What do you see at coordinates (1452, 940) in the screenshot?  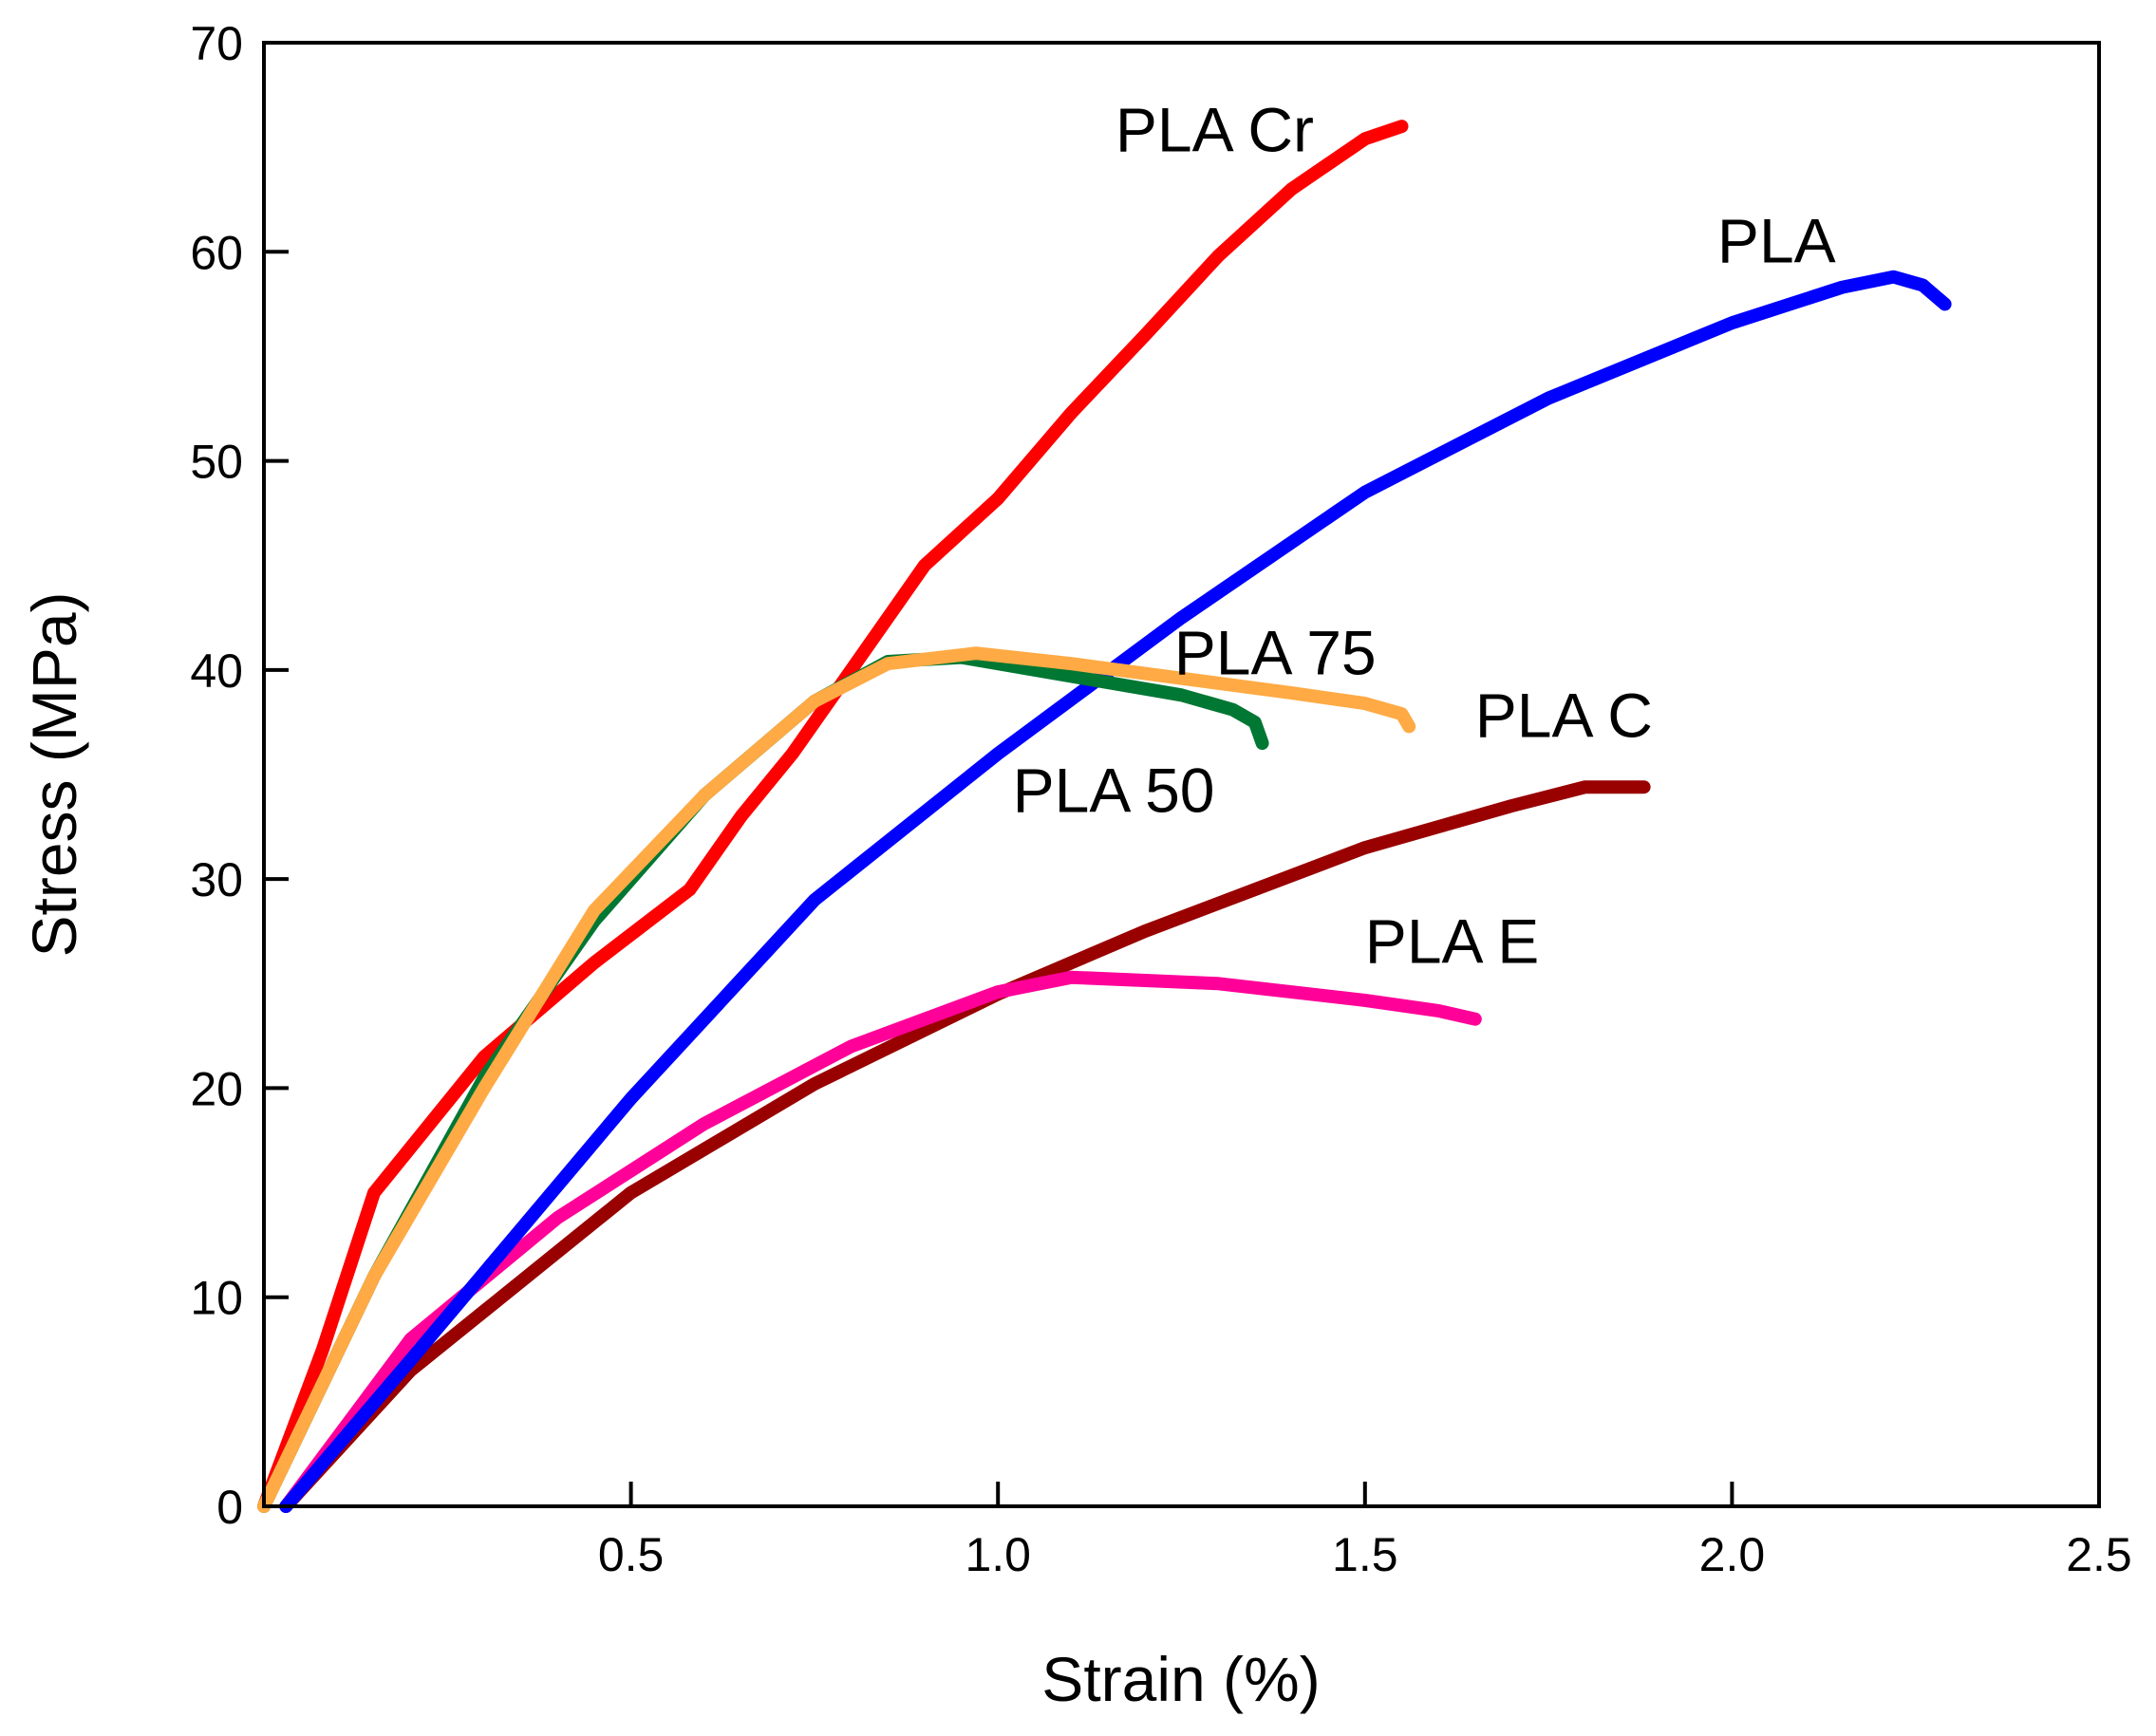 I see `series-label-pla-e: PLA E` at bounding box center [1452, 940].